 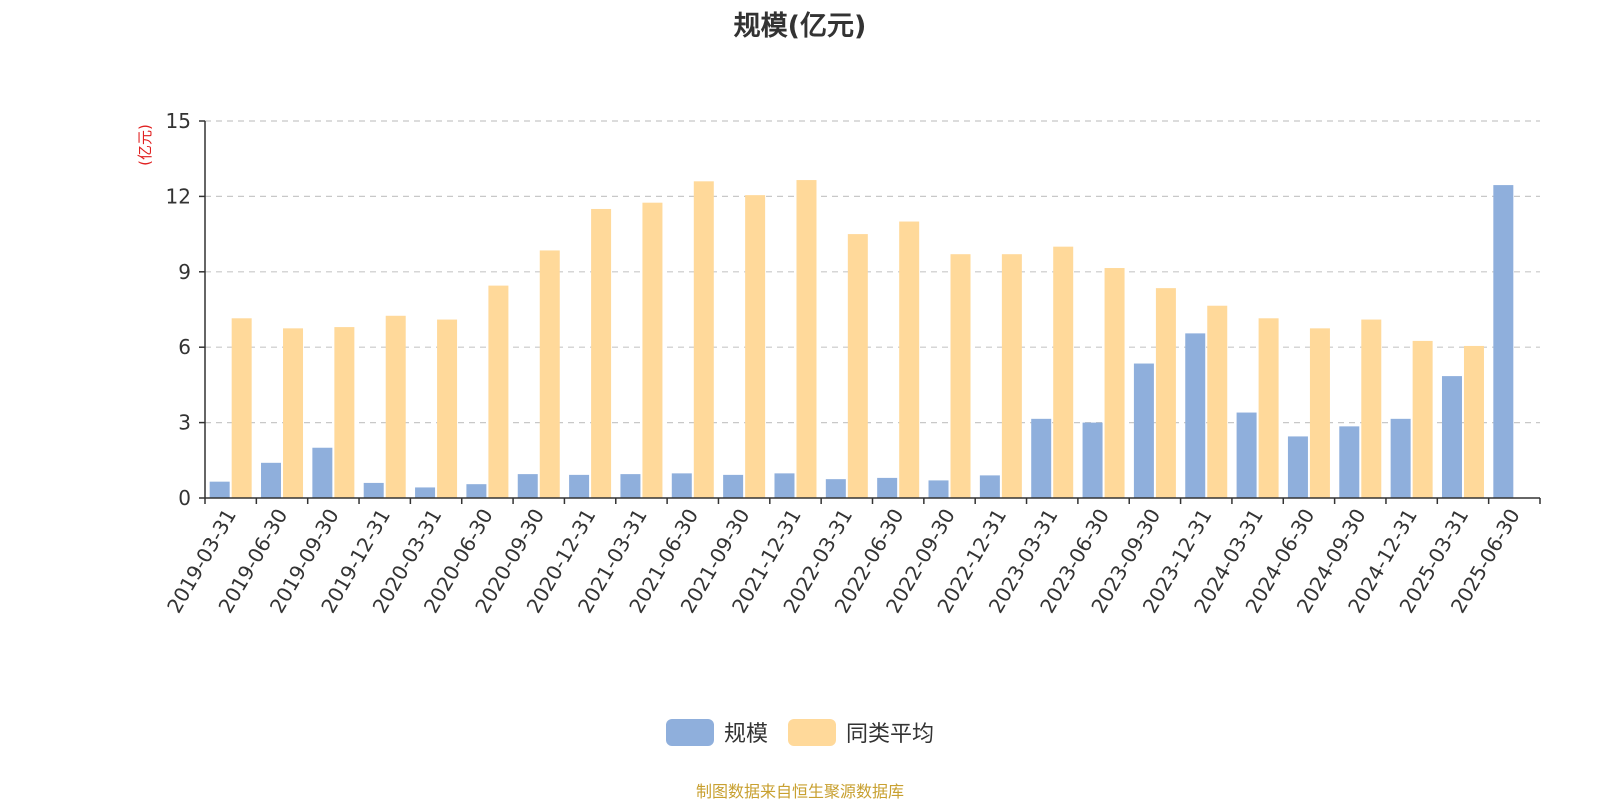 What do you see at coordinates (178, 196) in the screenshot?
I see `y-tick-label: 12` at bounding box center [178, 196].